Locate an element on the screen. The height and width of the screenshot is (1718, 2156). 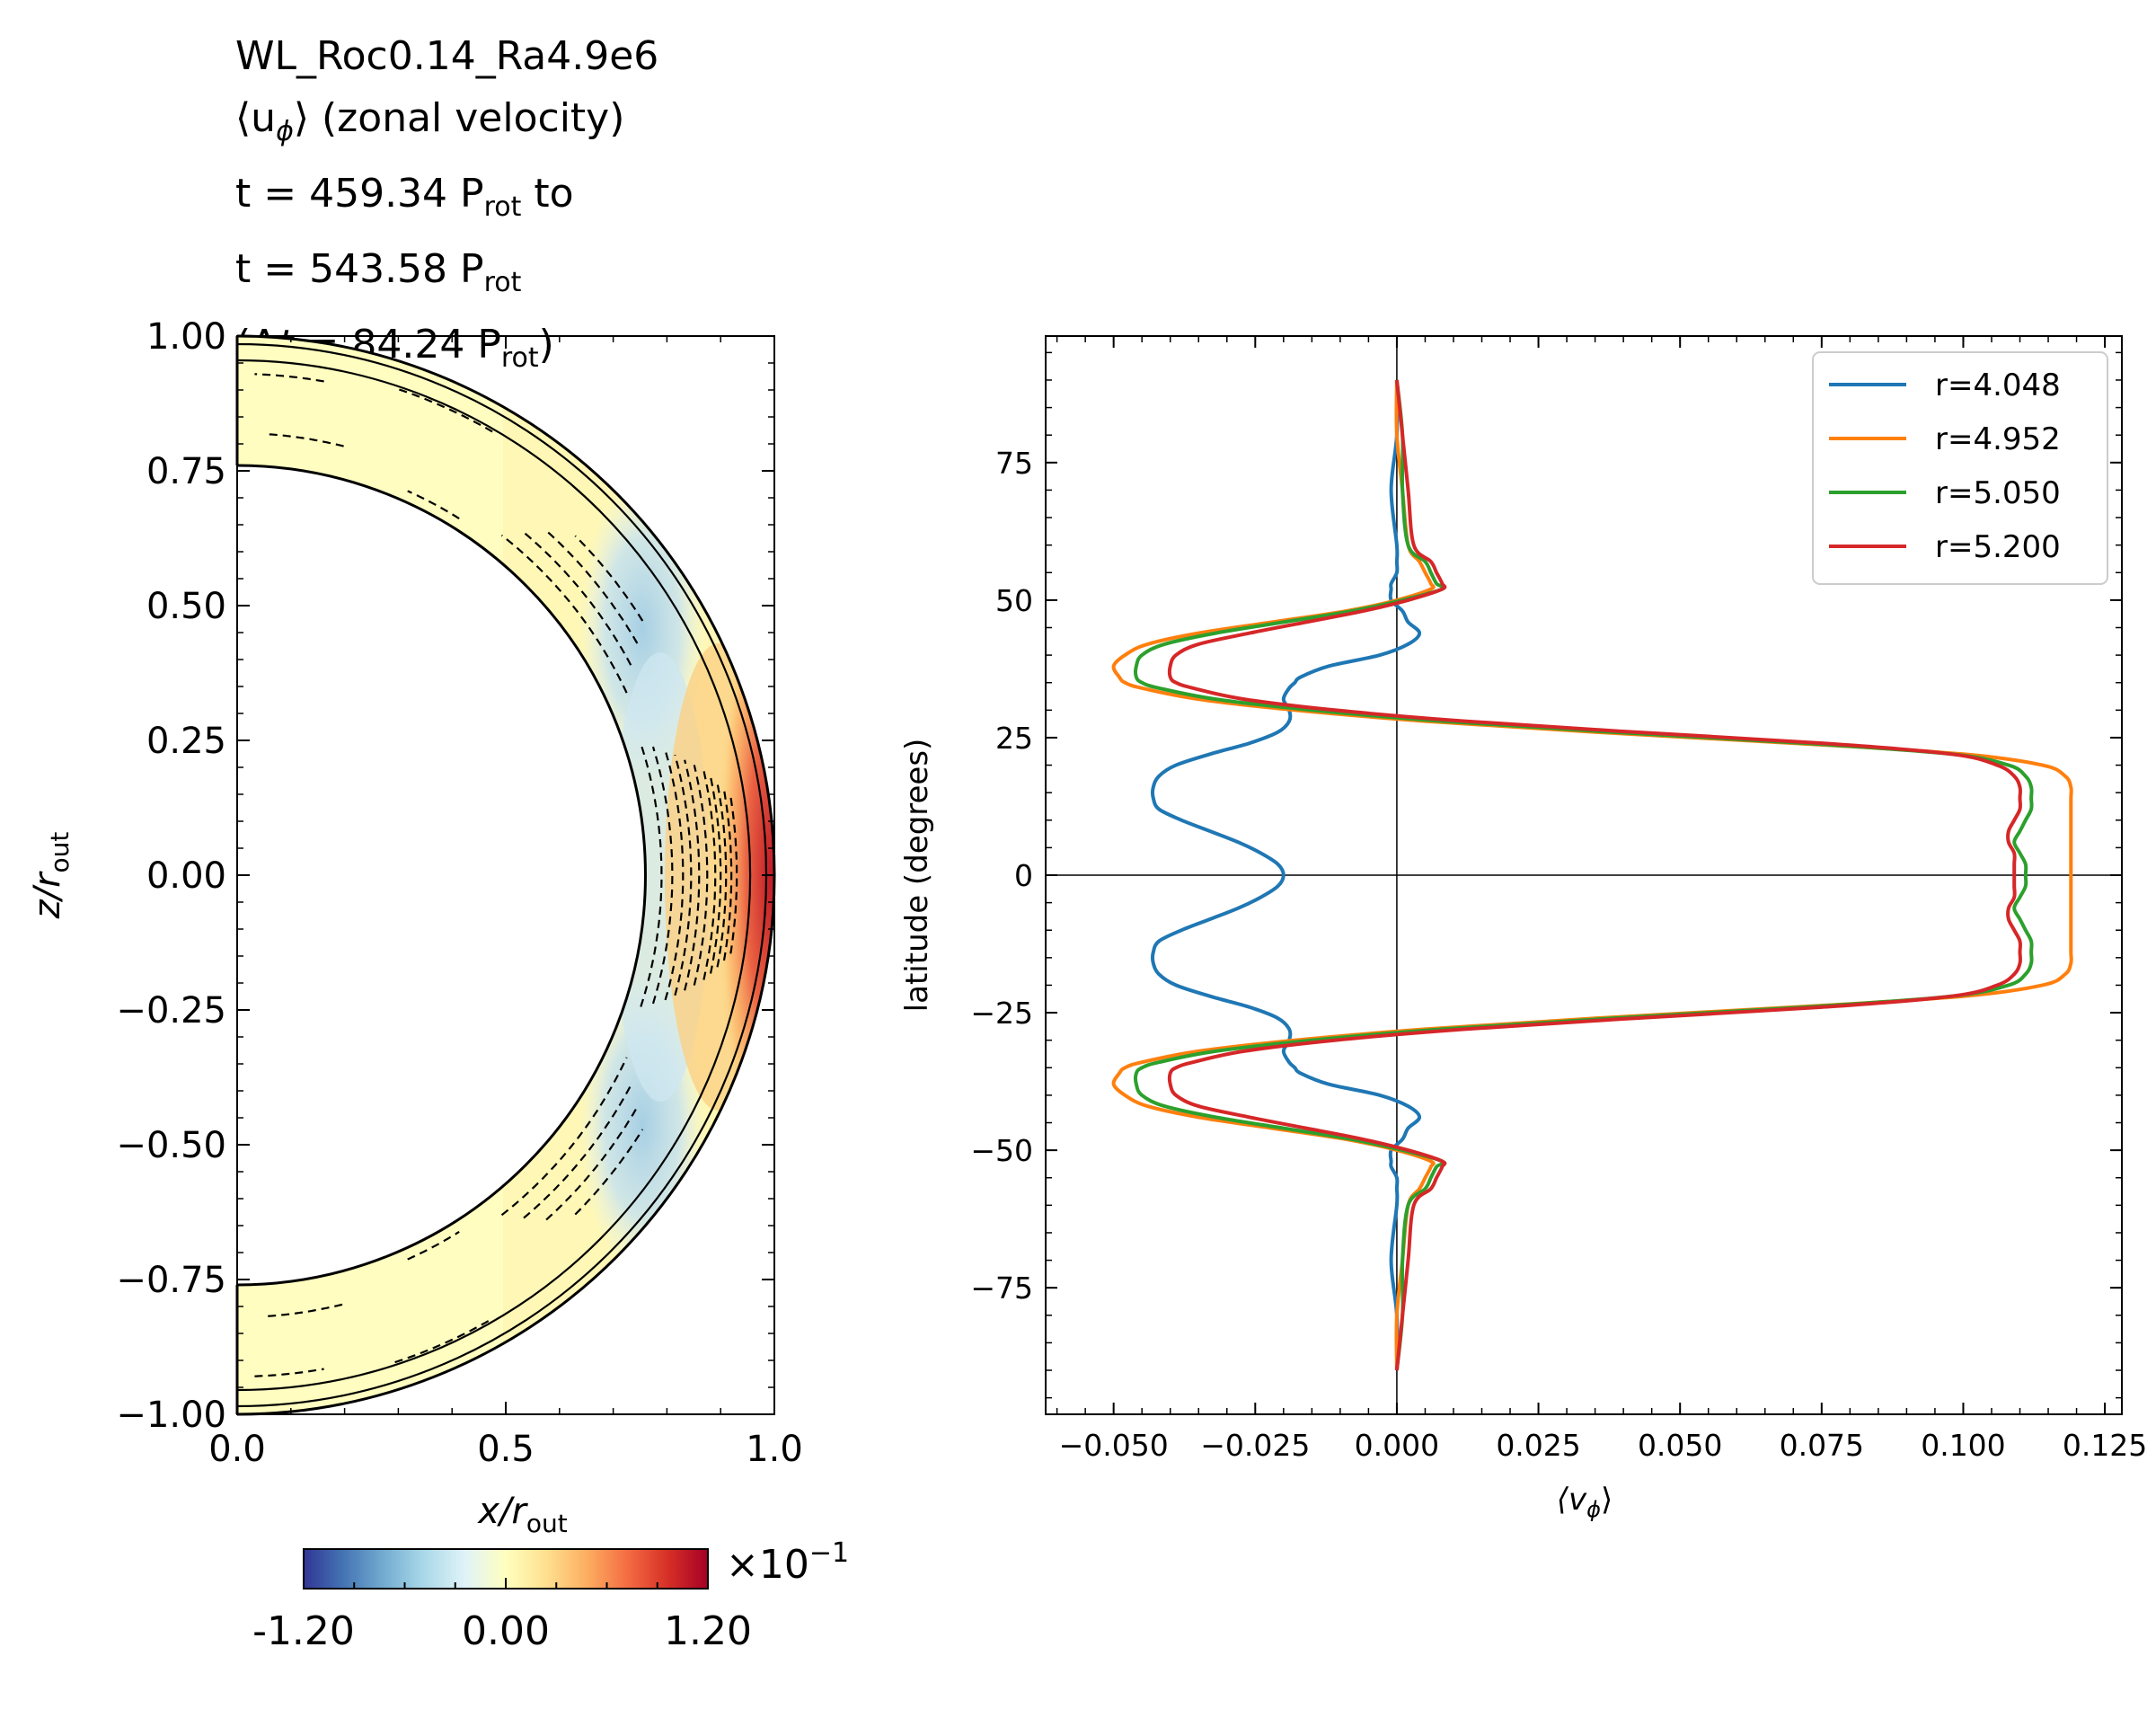
y-tick-label: 0 is located at coordinates (1023, 875).